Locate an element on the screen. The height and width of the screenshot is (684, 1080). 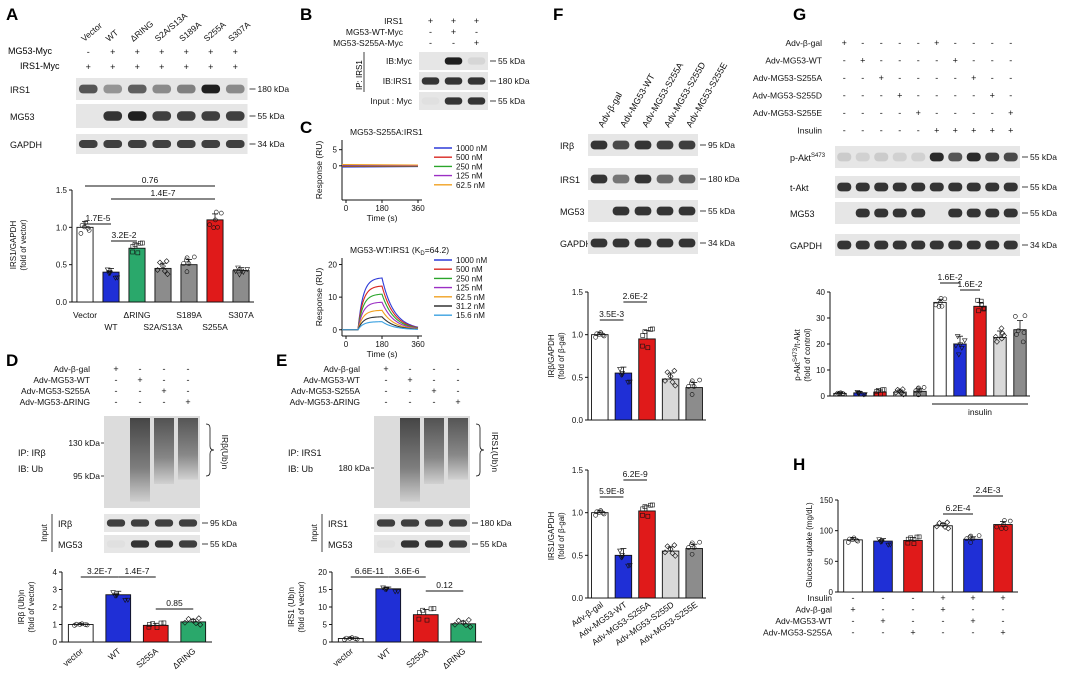
input-label: Input is located at coordinates (44, 532).